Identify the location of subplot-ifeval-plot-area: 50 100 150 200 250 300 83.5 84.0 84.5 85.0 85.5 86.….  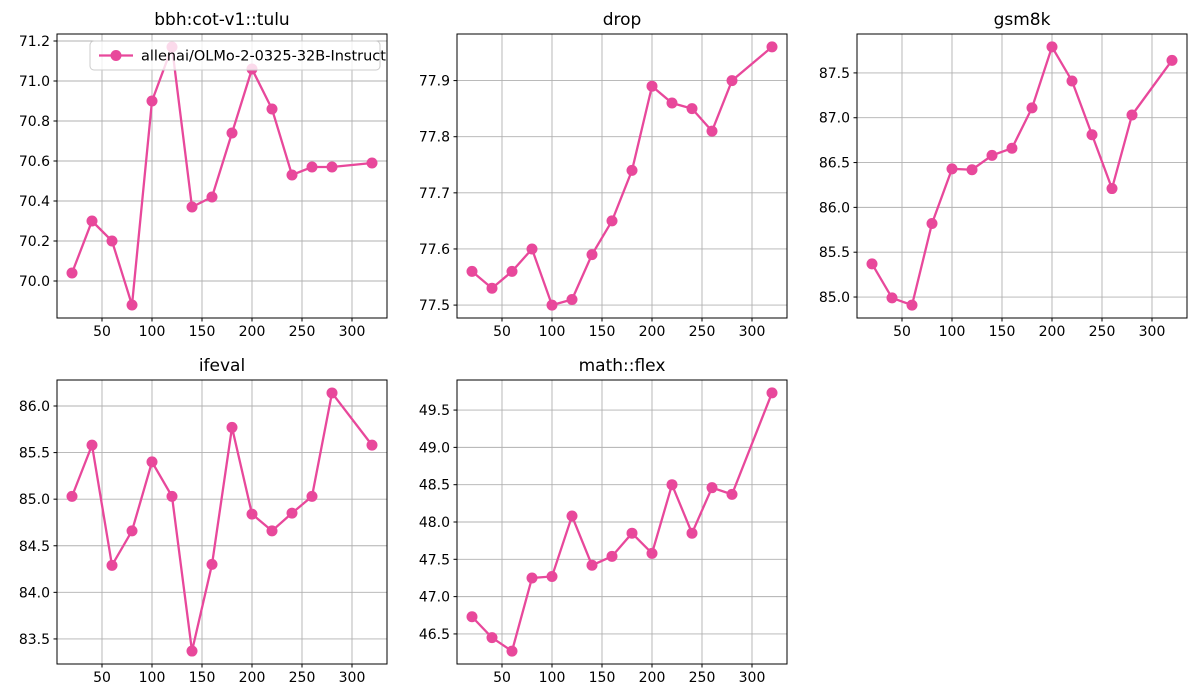
(203, 532).